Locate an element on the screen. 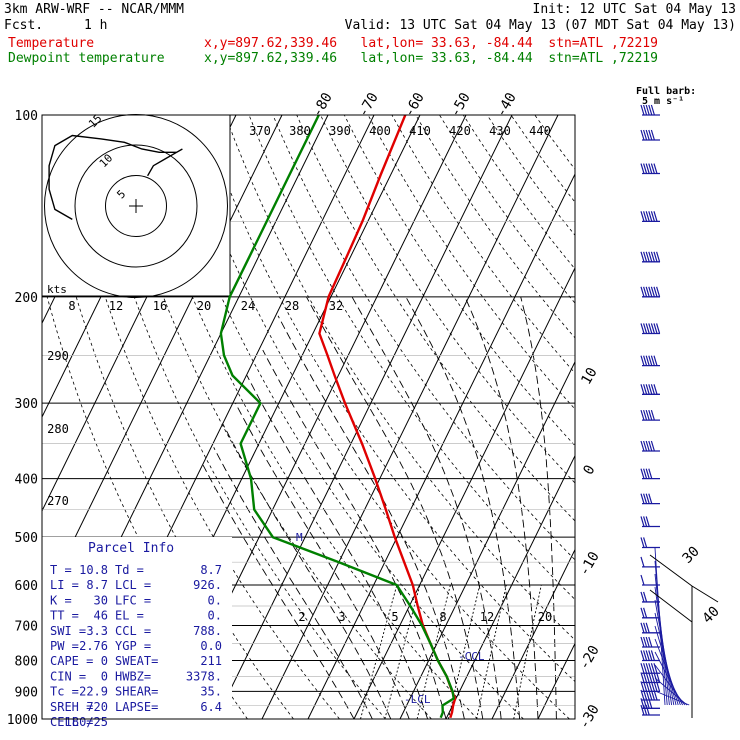 The height and width of the screenshot is (740, 740). hodograph-units-label: kts is located at coordinates (57, 289).